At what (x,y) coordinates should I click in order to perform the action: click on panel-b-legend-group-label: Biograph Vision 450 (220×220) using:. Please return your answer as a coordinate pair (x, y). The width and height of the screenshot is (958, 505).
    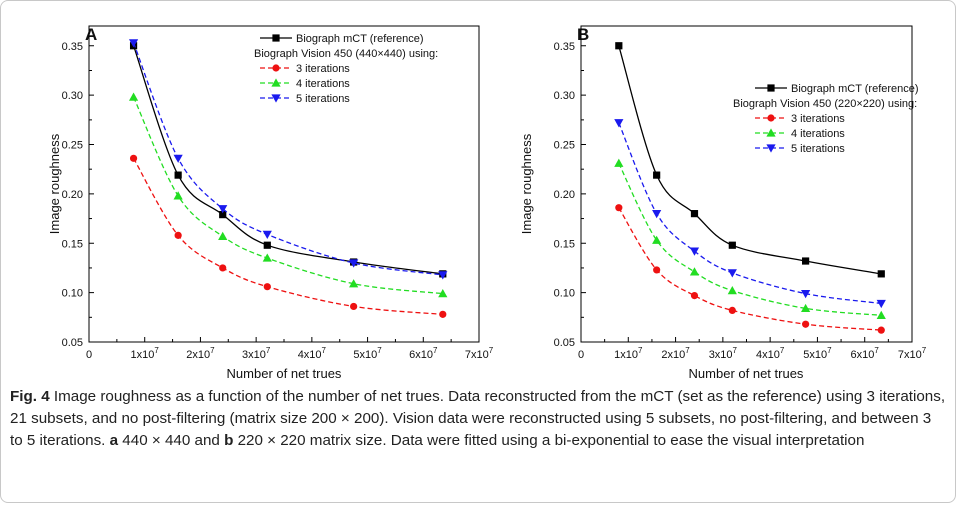
    Looking at the image, I should click on (825, 104).